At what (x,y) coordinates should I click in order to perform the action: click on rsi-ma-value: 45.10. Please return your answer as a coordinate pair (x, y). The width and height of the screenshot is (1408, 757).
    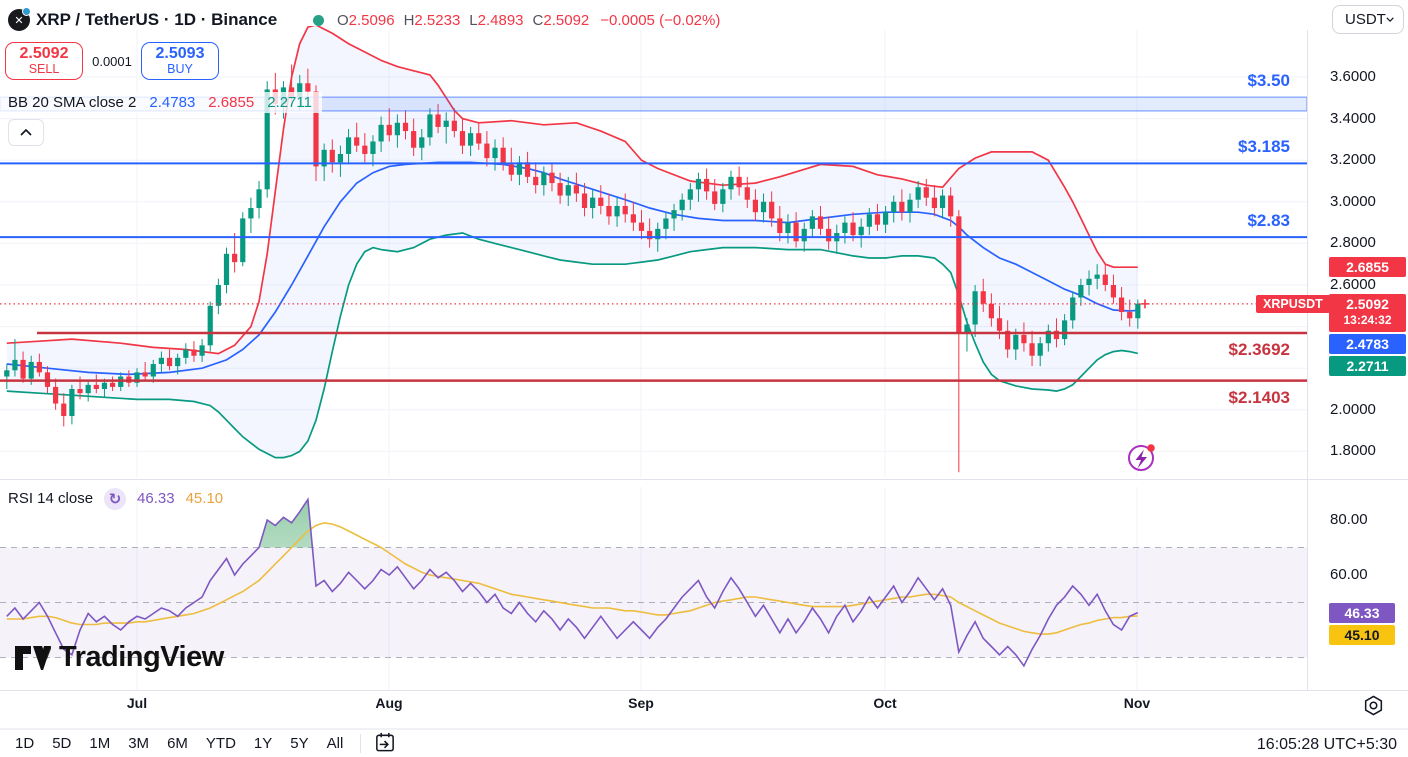
    Looking at the image, I should click on (204, 498).